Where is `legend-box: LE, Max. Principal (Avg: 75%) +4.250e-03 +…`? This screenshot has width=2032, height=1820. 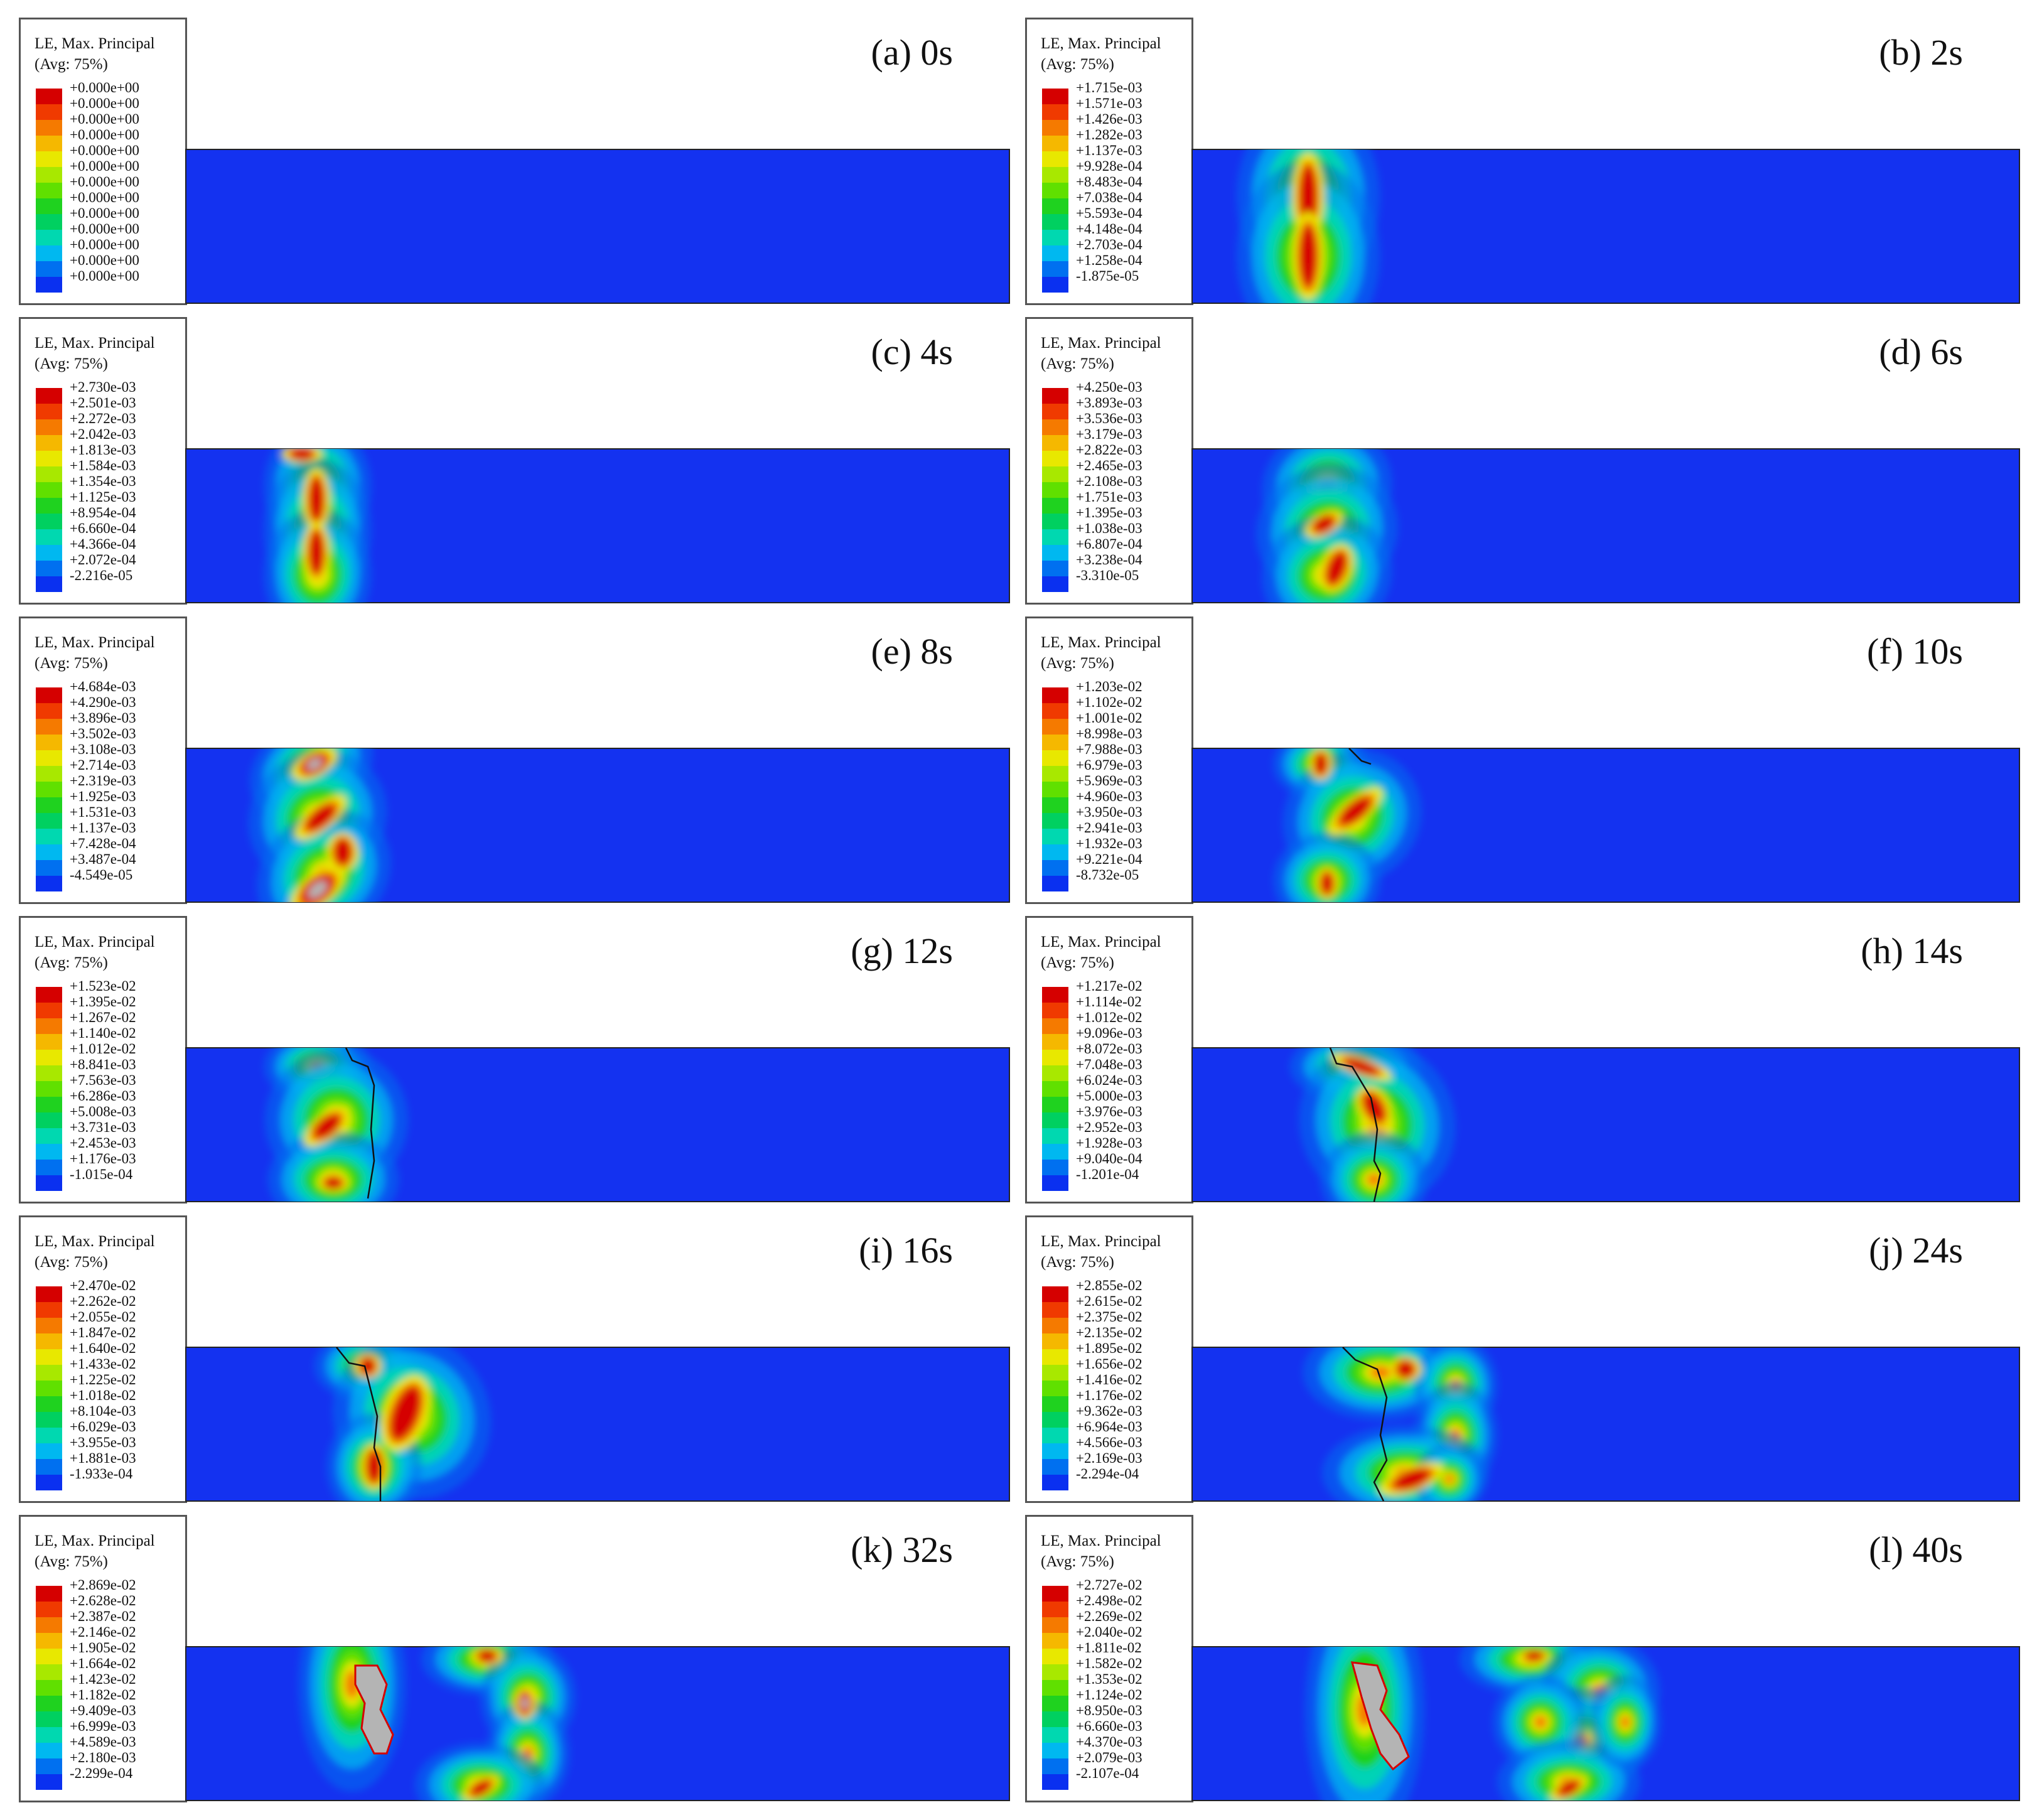 legend-box: LE, Max. Principal (Avg: 75%) +4.250e-03 +… is located at coordinates (1109, 461).